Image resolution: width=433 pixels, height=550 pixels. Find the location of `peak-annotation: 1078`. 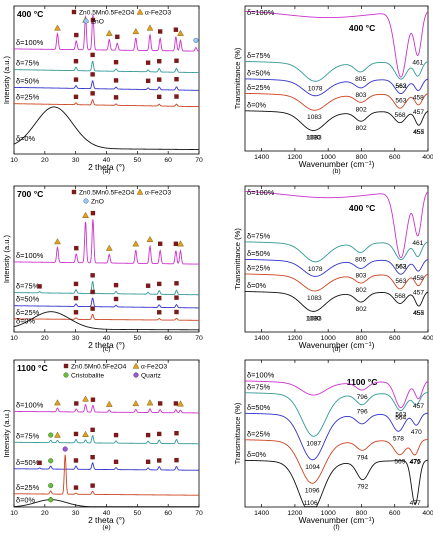

peak-annotation: 1078 is located at coordinates (315, 269).